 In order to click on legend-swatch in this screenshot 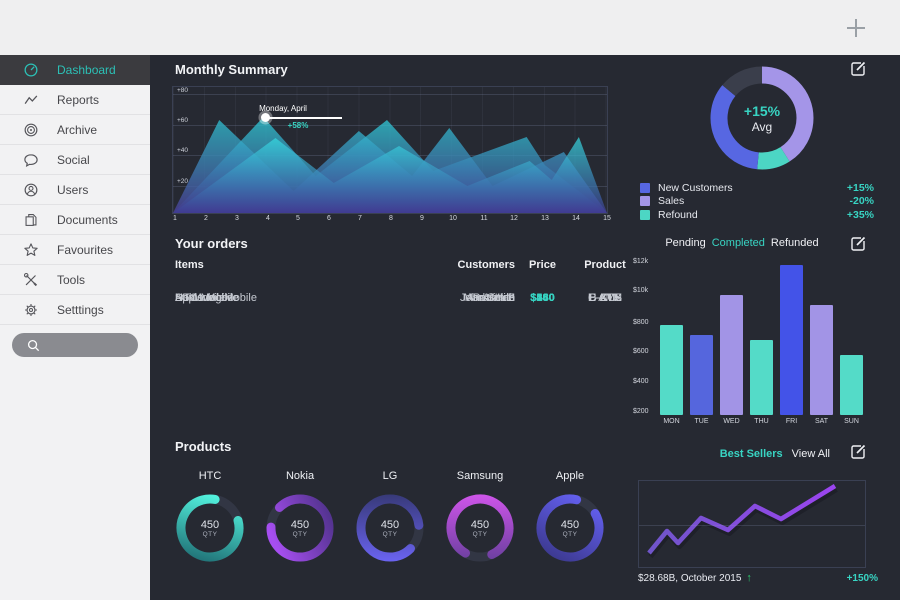, I will do `click(645, 201)`.